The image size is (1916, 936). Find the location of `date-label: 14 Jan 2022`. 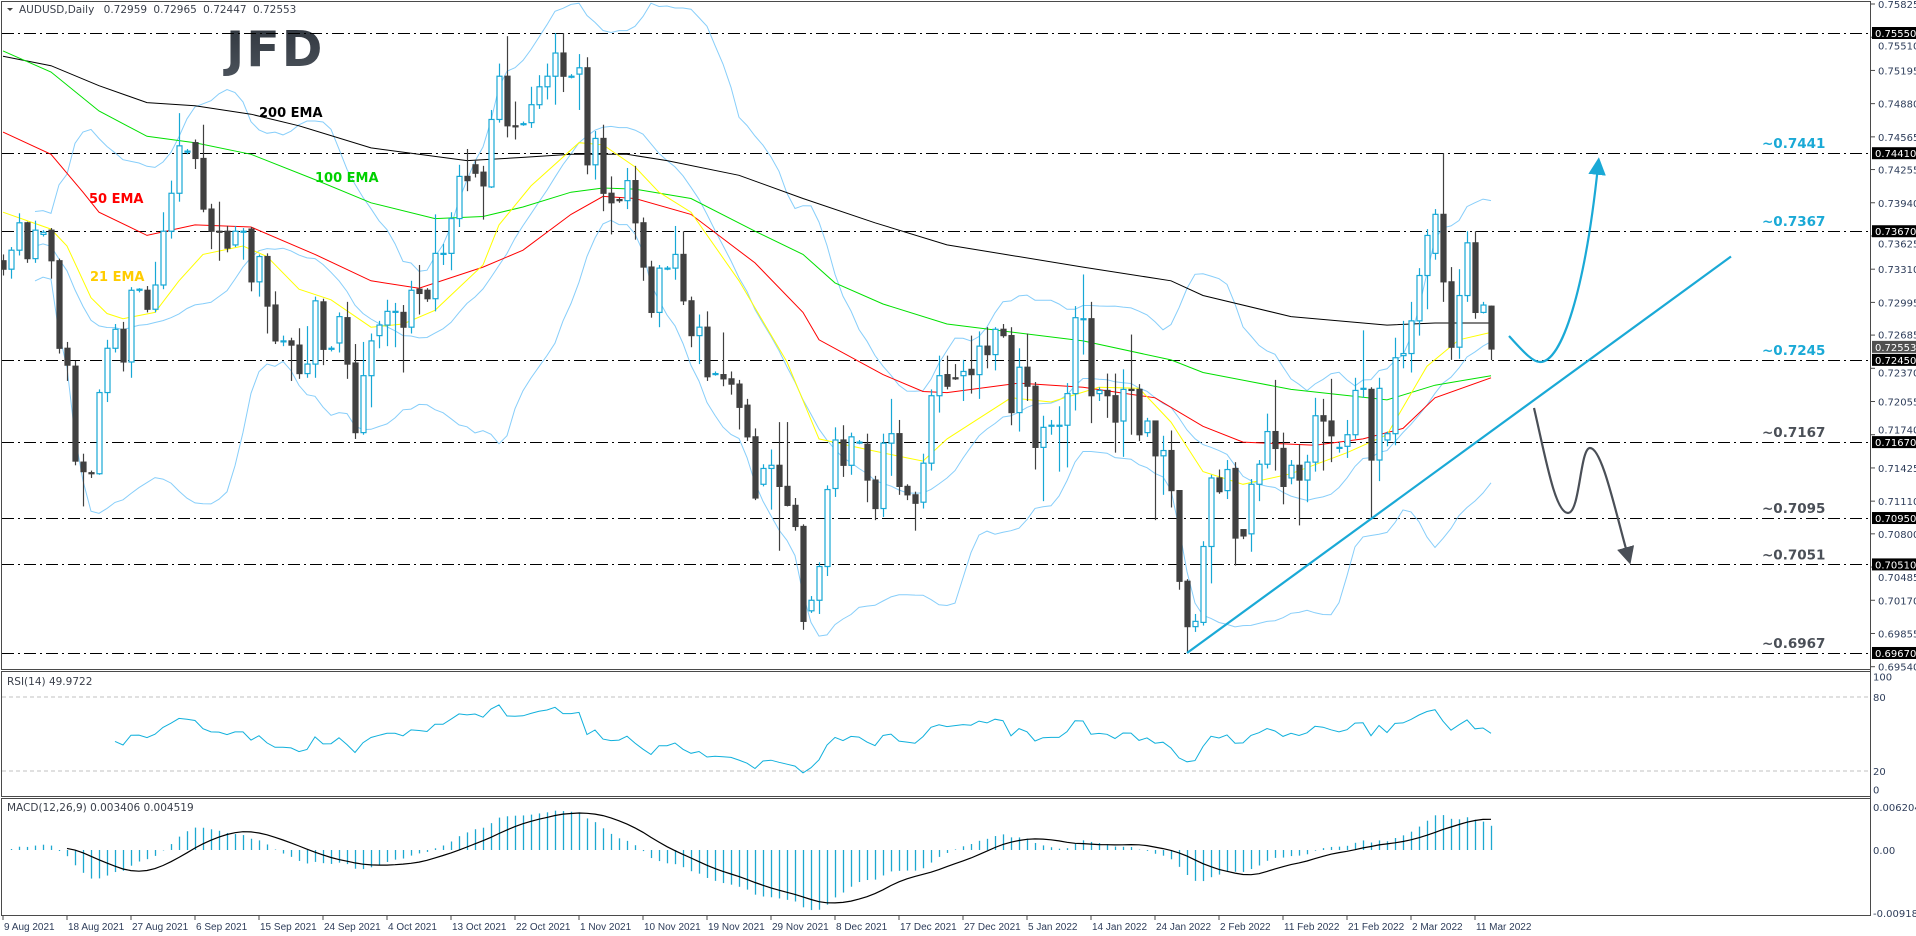

date-label: 14 Jan 2022 is located at coordinates (1119, 927).